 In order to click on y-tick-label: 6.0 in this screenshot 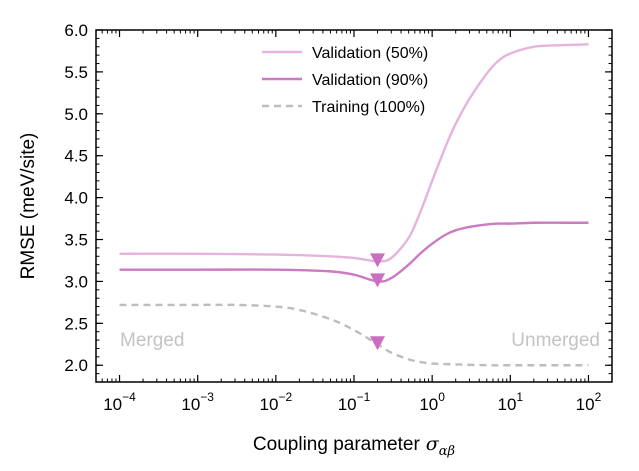, I will do `click(76, 30)`.